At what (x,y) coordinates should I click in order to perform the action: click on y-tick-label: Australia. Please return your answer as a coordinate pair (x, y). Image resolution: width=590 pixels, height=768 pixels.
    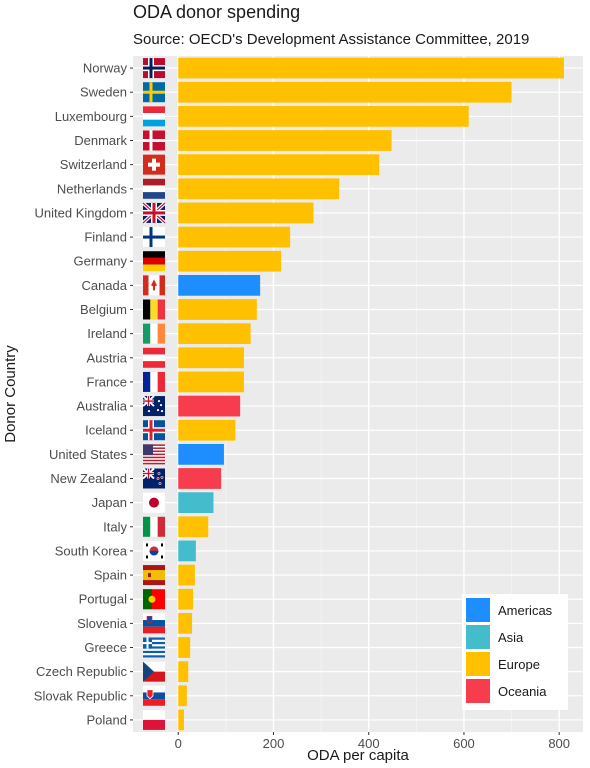
    Looking at the image, I should click on (101, 406).